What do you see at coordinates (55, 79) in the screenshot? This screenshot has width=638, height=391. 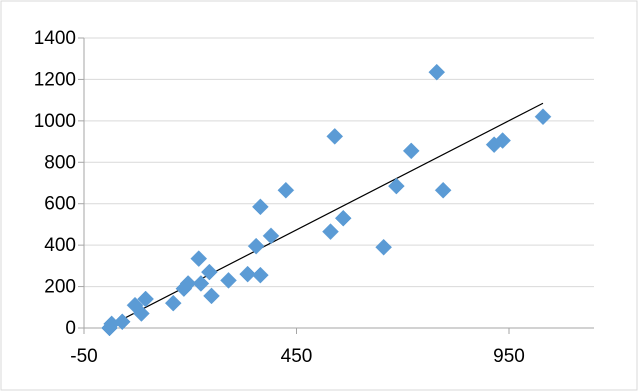 I see `y-tick-label-6: 1200` at bounding box center [55, 79].